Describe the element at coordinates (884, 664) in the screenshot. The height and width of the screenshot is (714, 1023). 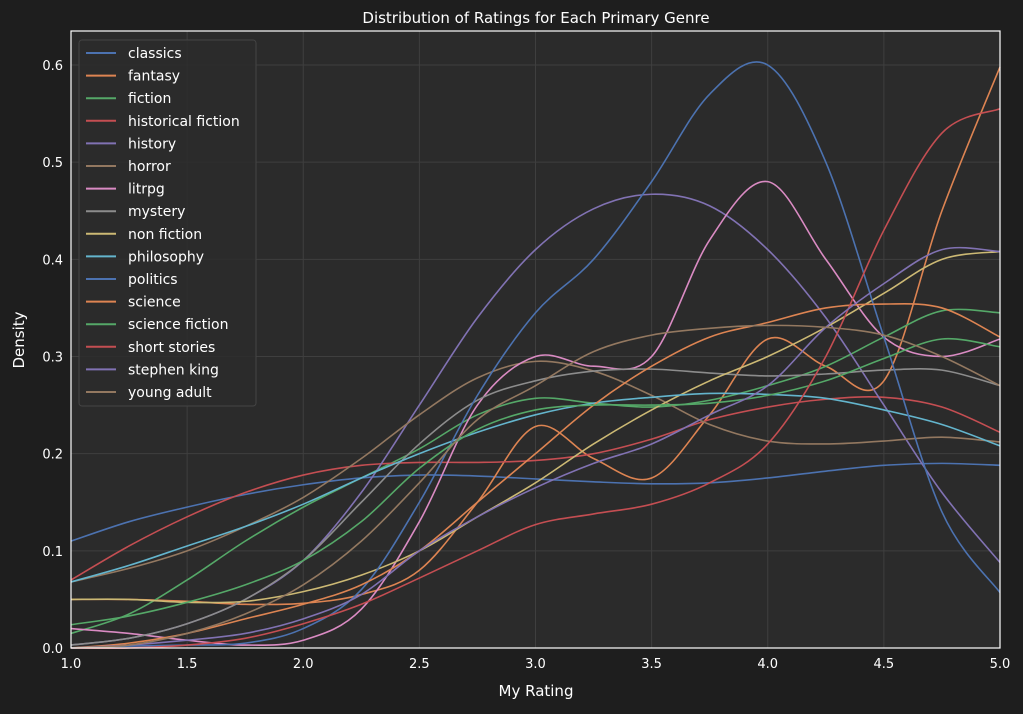
I see `x-tick-label: 4.5` at that location.